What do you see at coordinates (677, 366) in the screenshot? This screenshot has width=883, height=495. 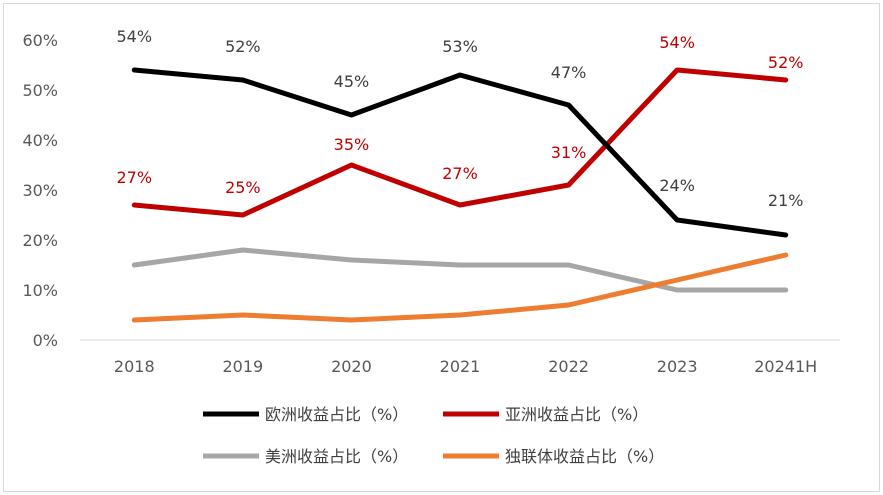 I see `x-tick-label: 2023` at bounding box center [677, 366].